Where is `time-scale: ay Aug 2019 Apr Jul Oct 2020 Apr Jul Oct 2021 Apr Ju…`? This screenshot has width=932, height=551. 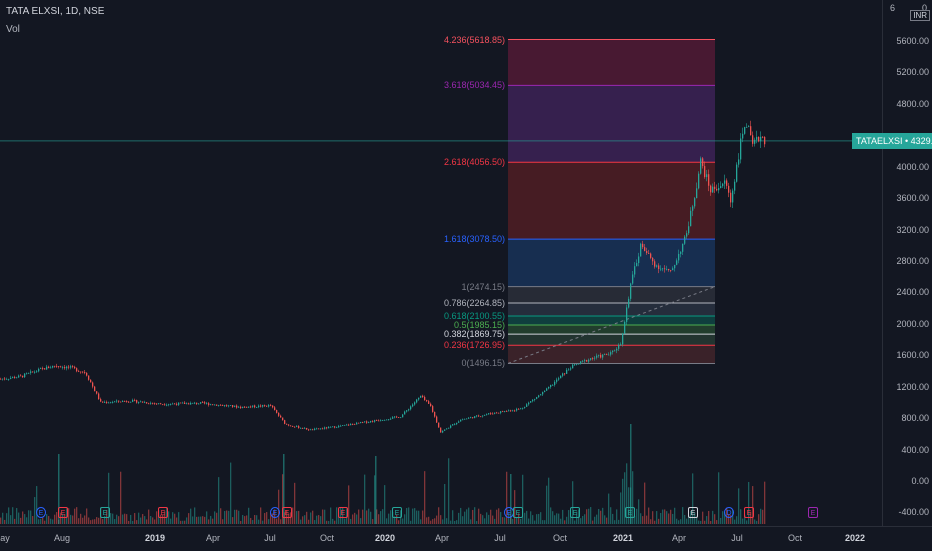 time-scale: ay Aug 2019 Apr Jul Oct 2020 Apr Jul Oct 2021 Apr Ju… is located at coordinates (466, 538).